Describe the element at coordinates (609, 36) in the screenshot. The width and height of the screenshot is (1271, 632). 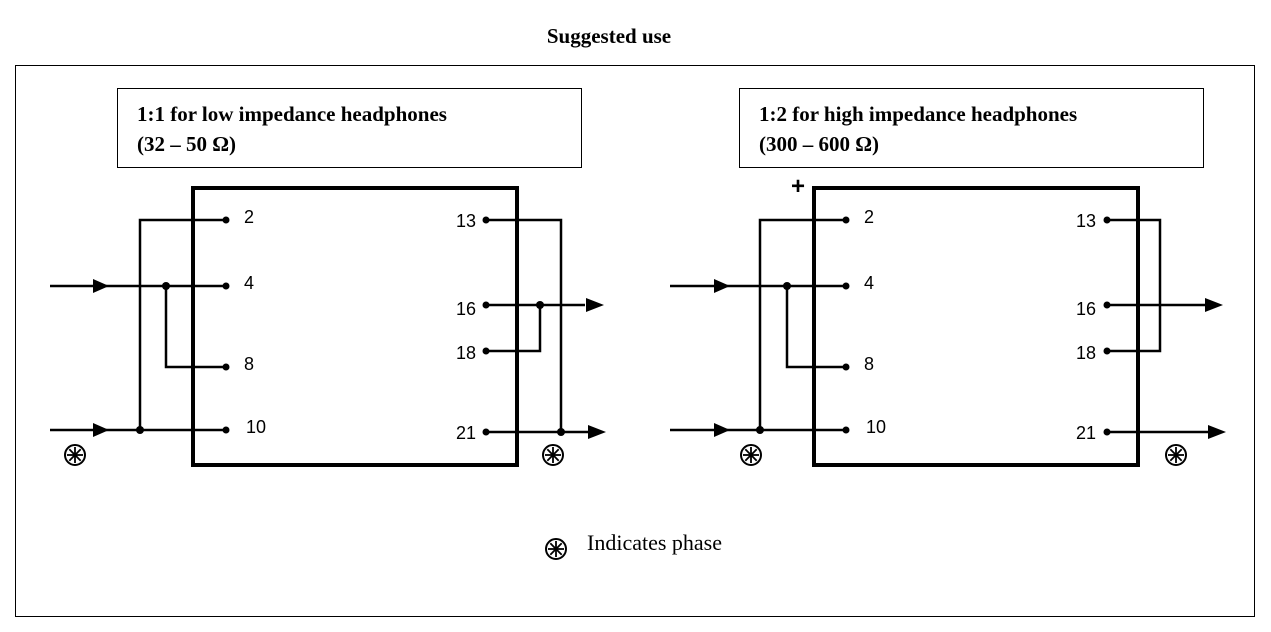
I see `page-title: Suggested use` at that location.